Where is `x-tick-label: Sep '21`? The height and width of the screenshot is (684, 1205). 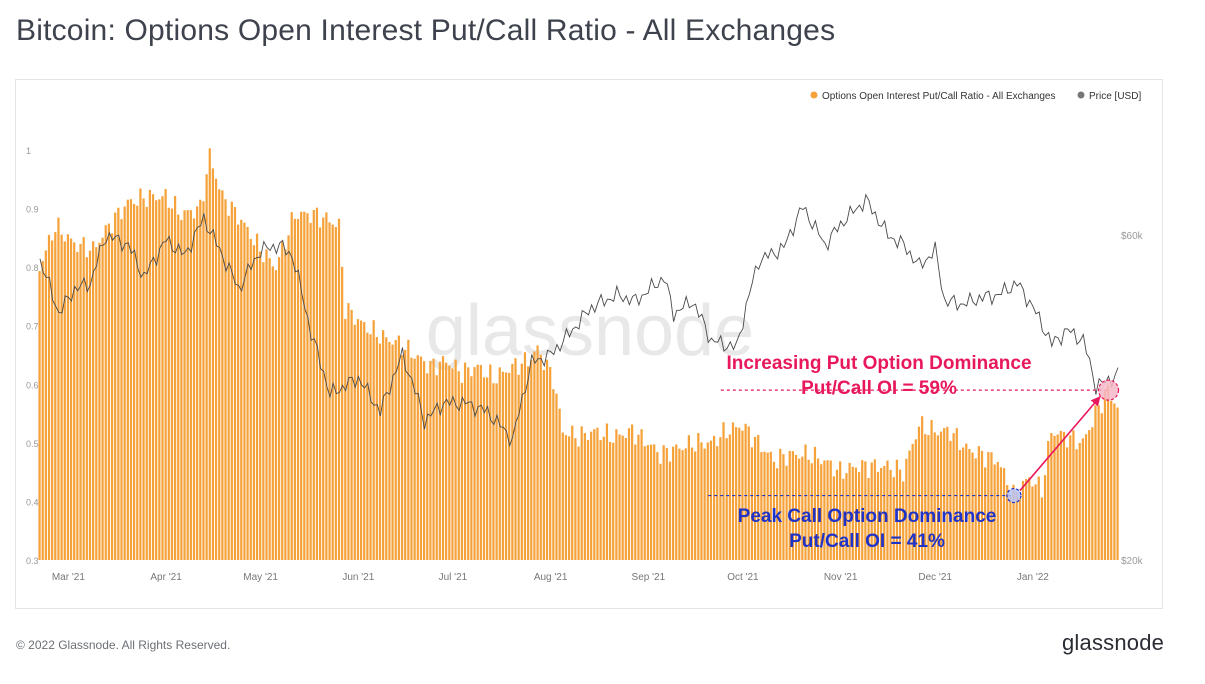
x-tick-label: Sep '21 is located at coordinates (649, 577).